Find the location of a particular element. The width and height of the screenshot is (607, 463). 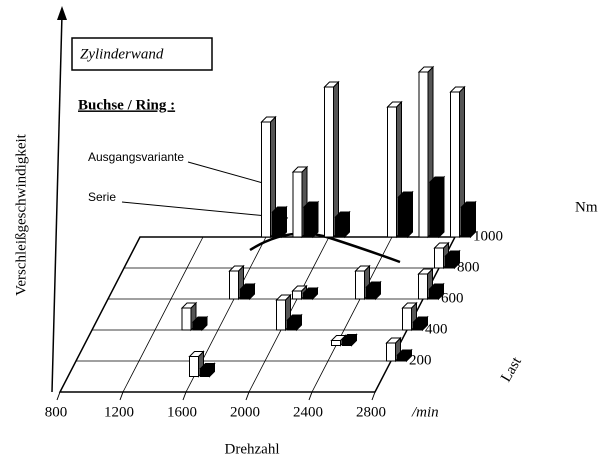

x-tick-label: 2400 is located at coordinates (308, 412).